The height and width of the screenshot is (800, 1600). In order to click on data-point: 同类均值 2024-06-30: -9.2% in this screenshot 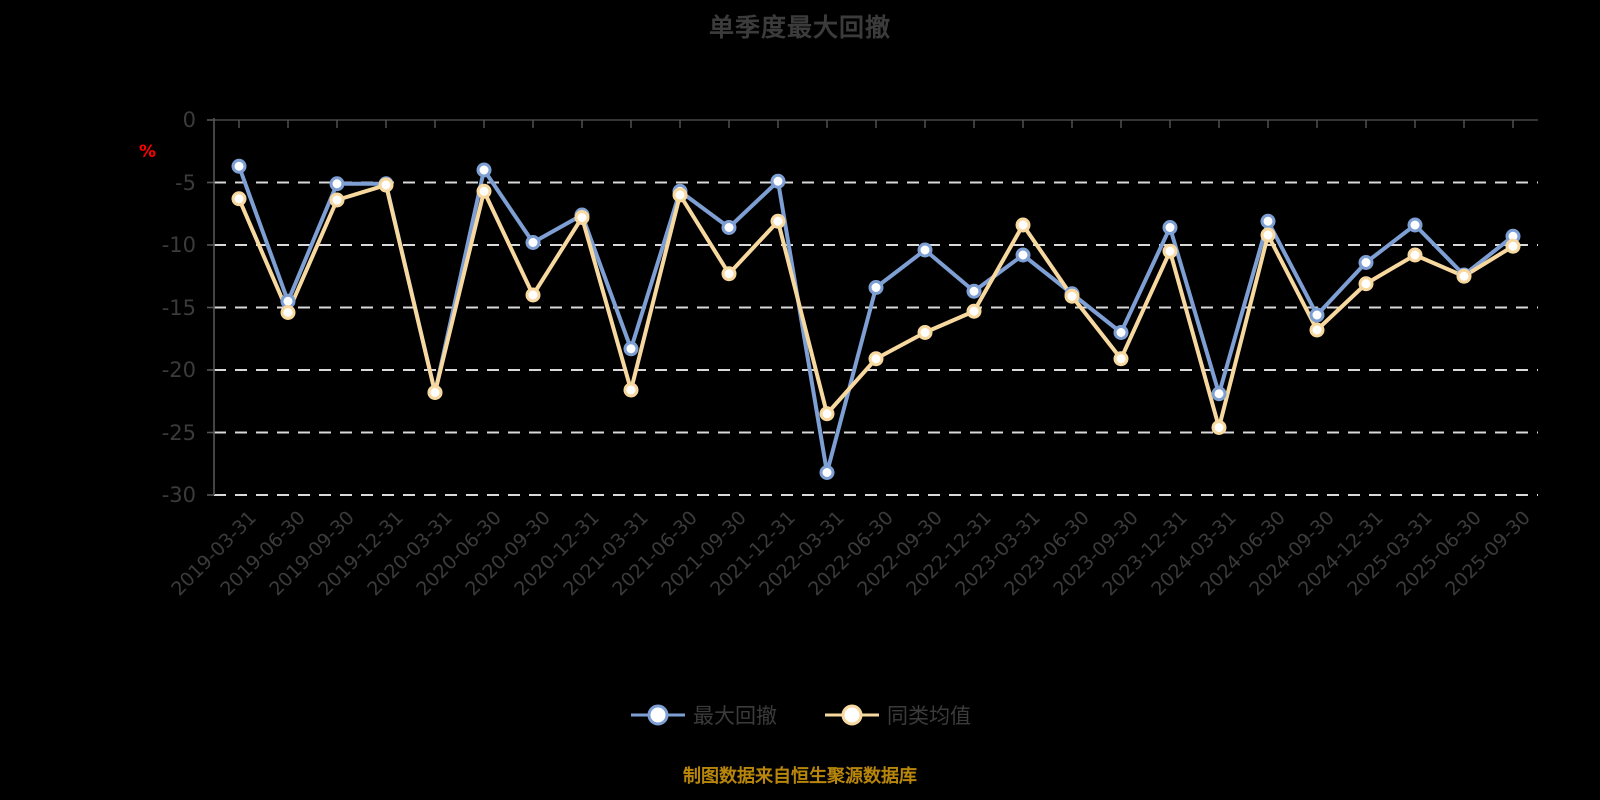, I will do `click(1268, 235)`.